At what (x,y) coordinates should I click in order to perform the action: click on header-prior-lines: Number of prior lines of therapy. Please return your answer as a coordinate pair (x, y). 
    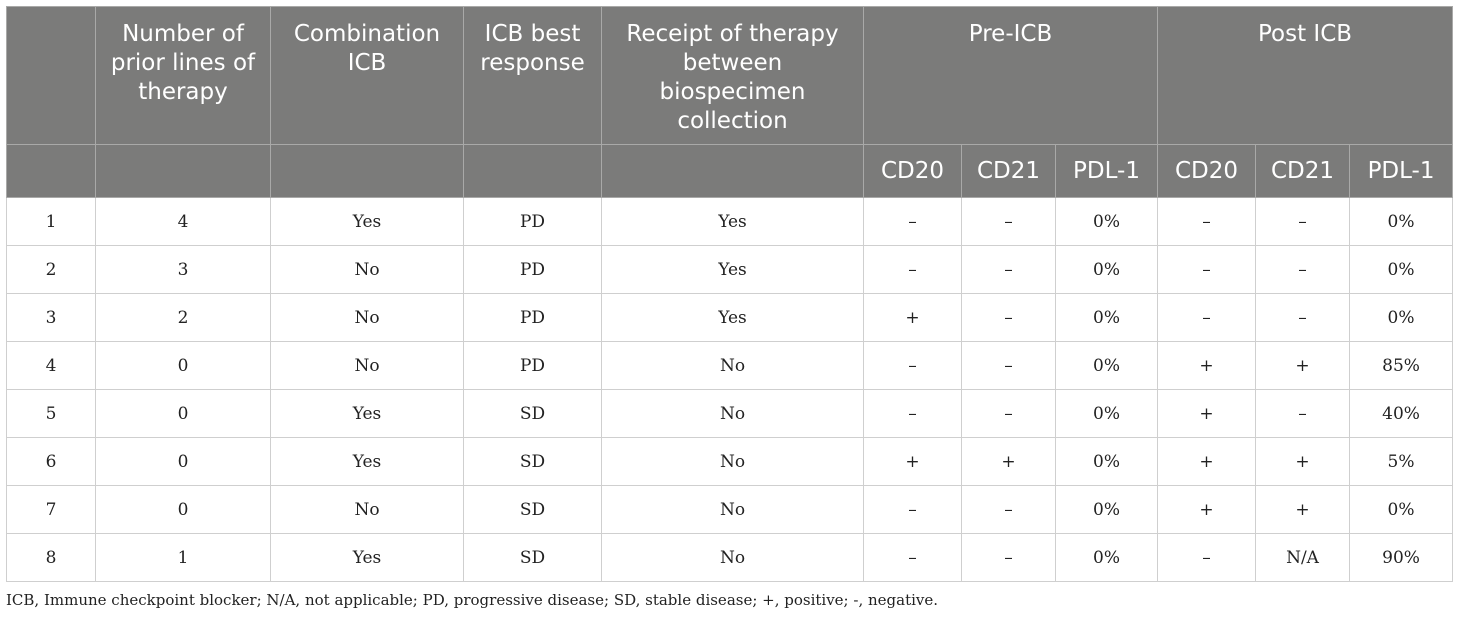
    Looking at the image, I should click on (183, 75).